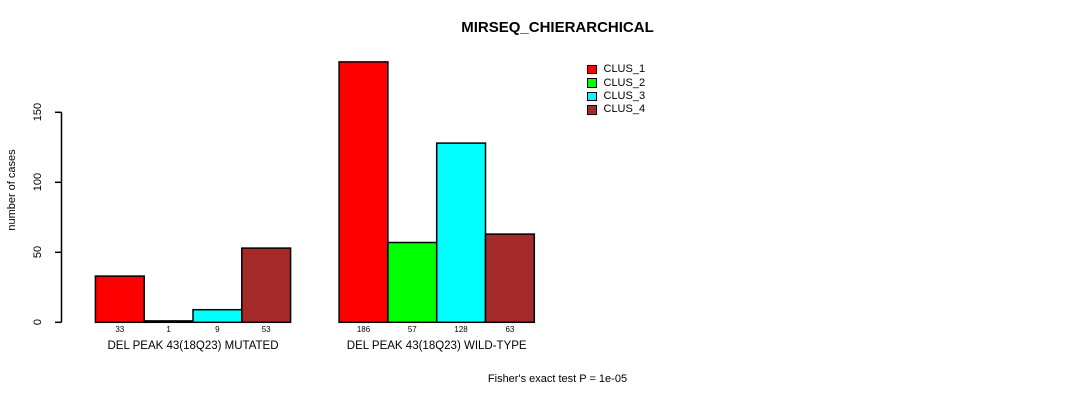 Image resolution: width=1090 pixels, height=400 pixels. What do you see at coordinates (363, 192) in the screenshot?
I see `bar-clus_1-wild-type` at bounding box center [363, 192].